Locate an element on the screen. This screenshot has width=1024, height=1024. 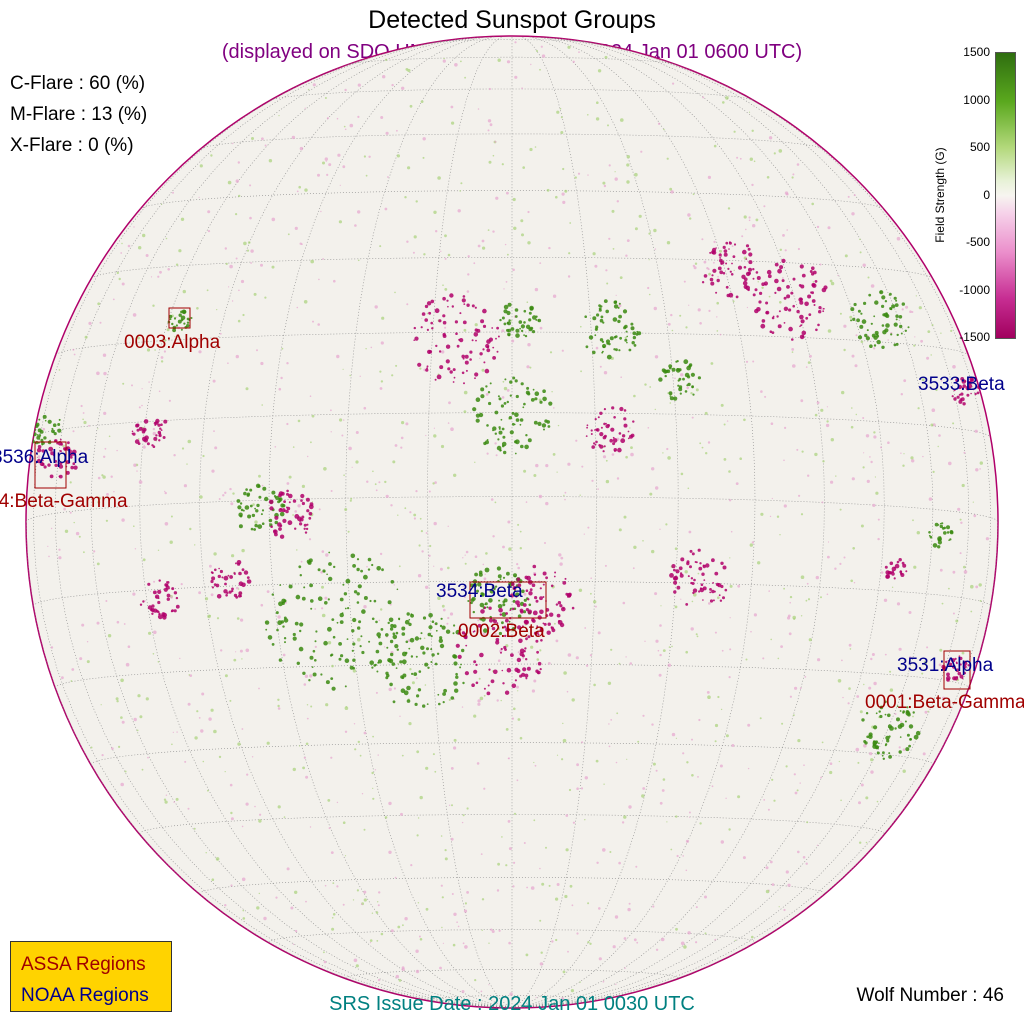
region-label-0004: 0004:Beta-Gamma is located at coordinates (64, 501).